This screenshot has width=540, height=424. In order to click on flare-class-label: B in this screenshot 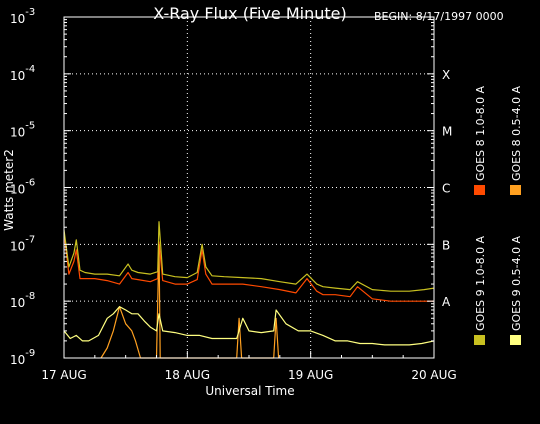, I will do `click(446, 245)`.